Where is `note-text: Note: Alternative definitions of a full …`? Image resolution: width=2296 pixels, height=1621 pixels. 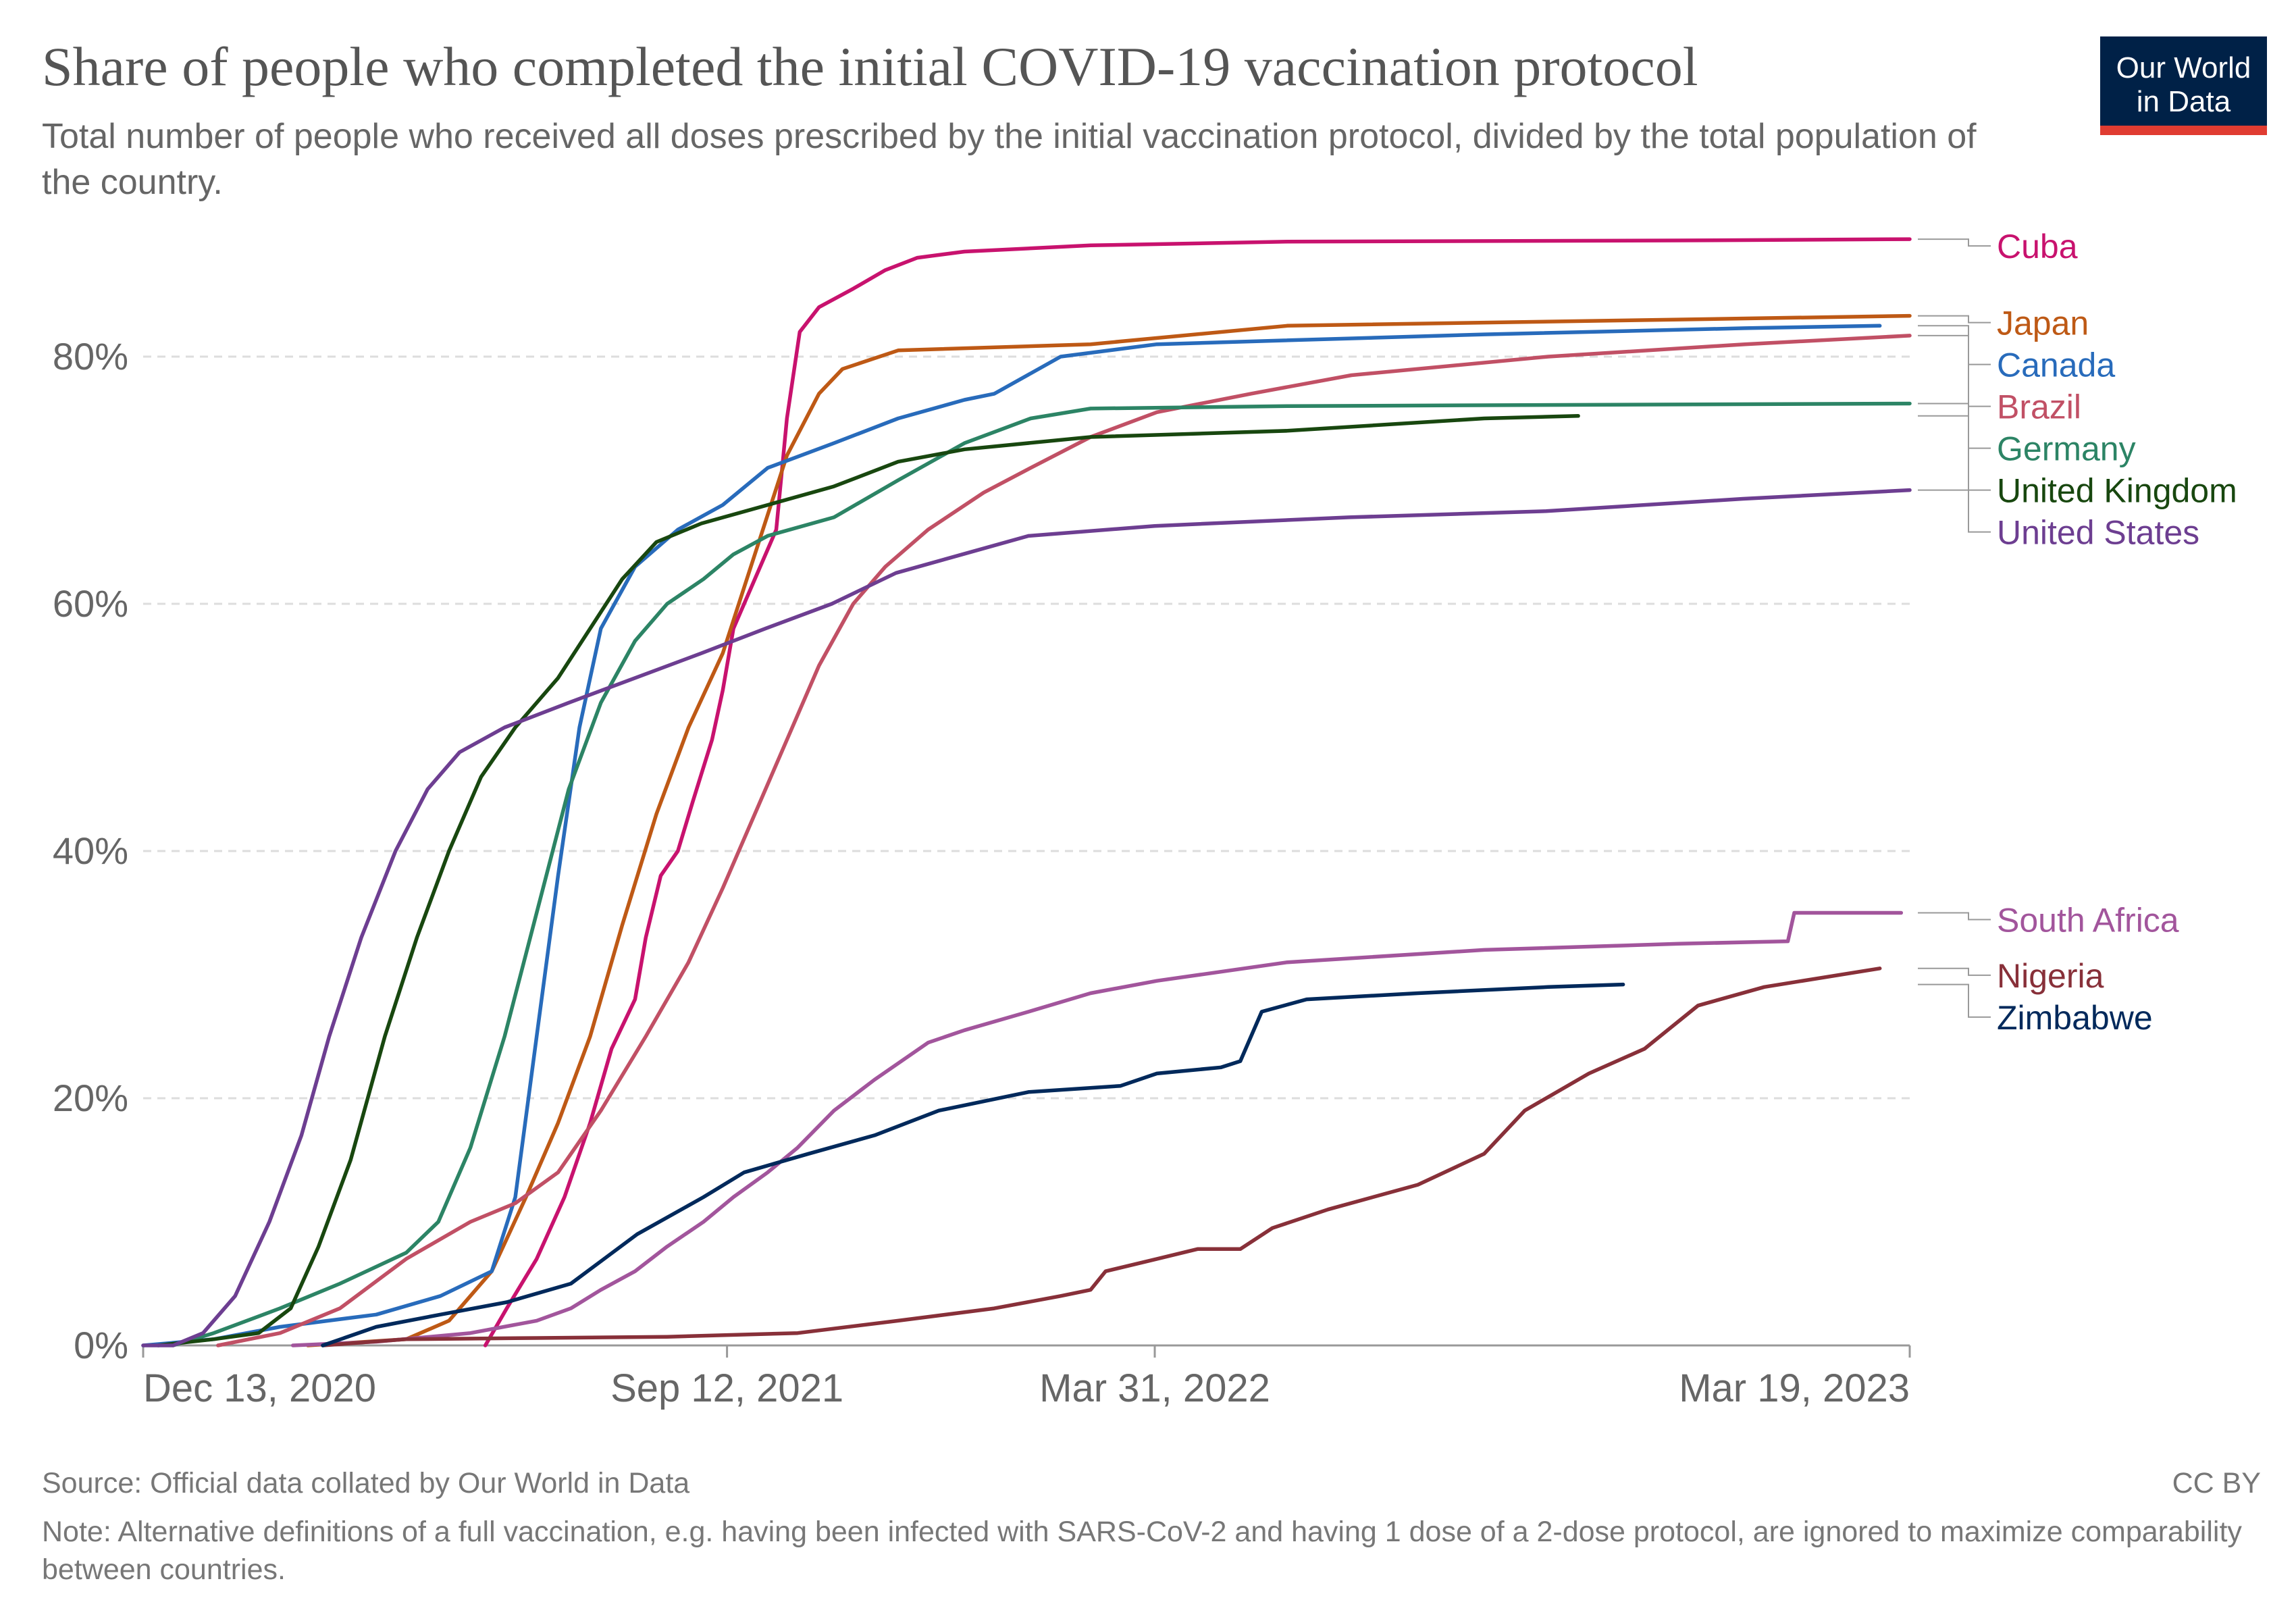 note-text: Note: Alternative definitions of a full … is located at coordinates (1142, 1551).